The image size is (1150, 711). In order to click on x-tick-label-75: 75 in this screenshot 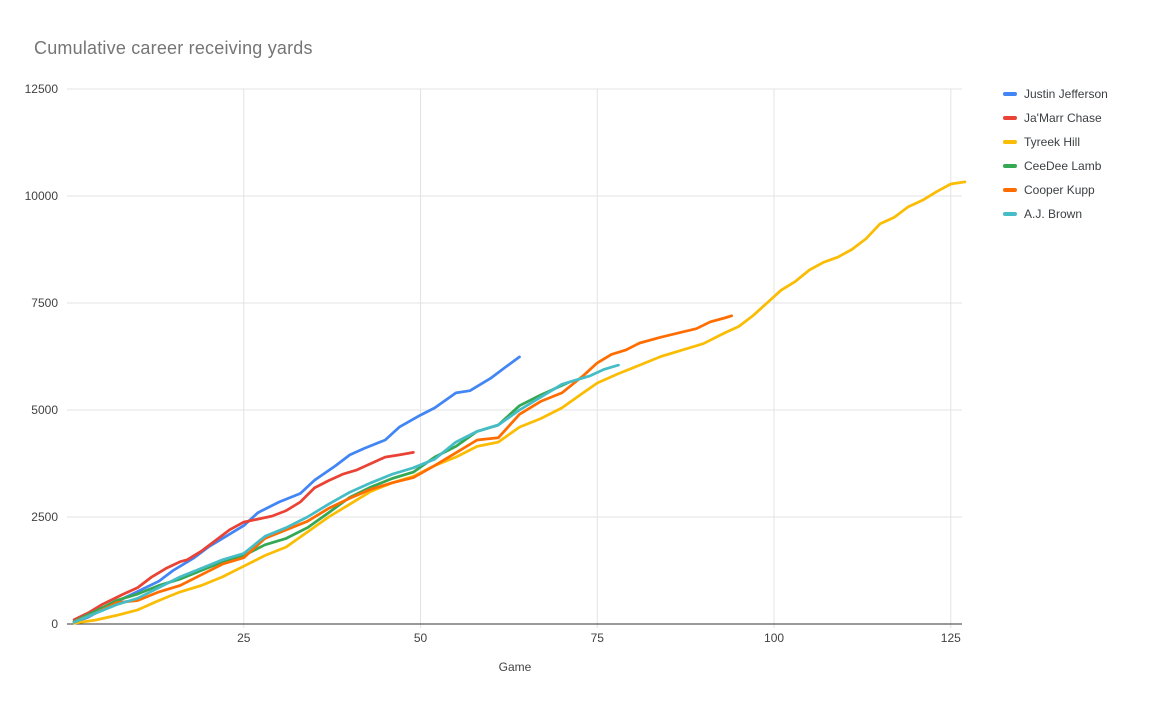, I will do `click(598, 638)`.